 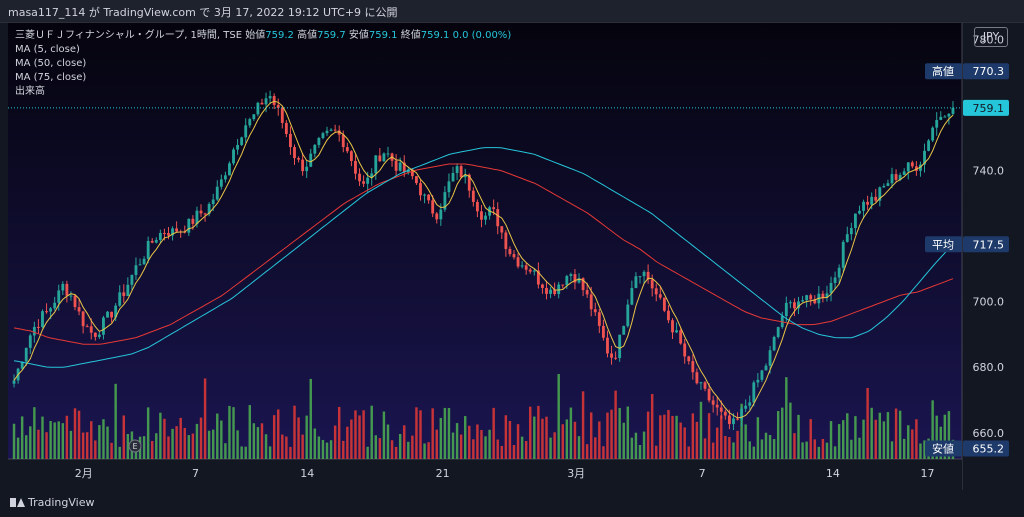 What do you see at coordinates (61, 502) in the screenshot?
I see `brand-name: TradingView` at bounding box center [61, 502].